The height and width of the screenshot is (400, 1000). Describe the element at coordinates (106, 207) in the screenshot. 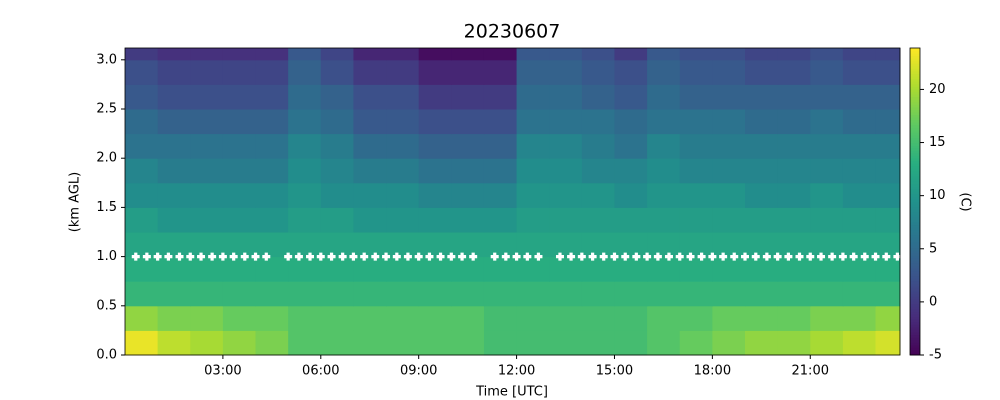

I see `y-tick-label: 1.5` at that location.